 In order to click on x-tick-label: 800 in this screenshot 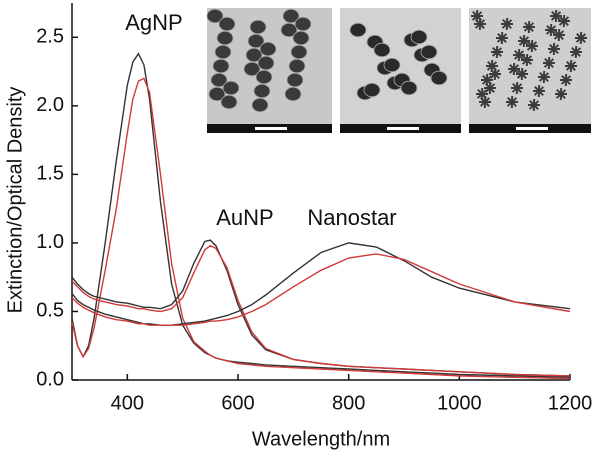, I will do `click(348, 403)`.